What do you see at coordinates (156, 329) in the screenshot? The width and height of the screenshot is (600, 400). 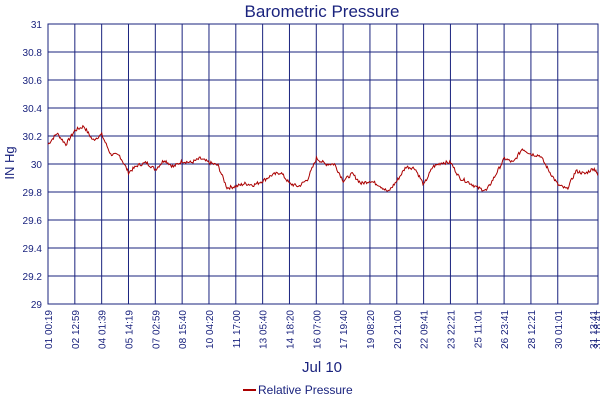 I see `x-tick-label: 07 02:59` at bounding box center [156, 329].